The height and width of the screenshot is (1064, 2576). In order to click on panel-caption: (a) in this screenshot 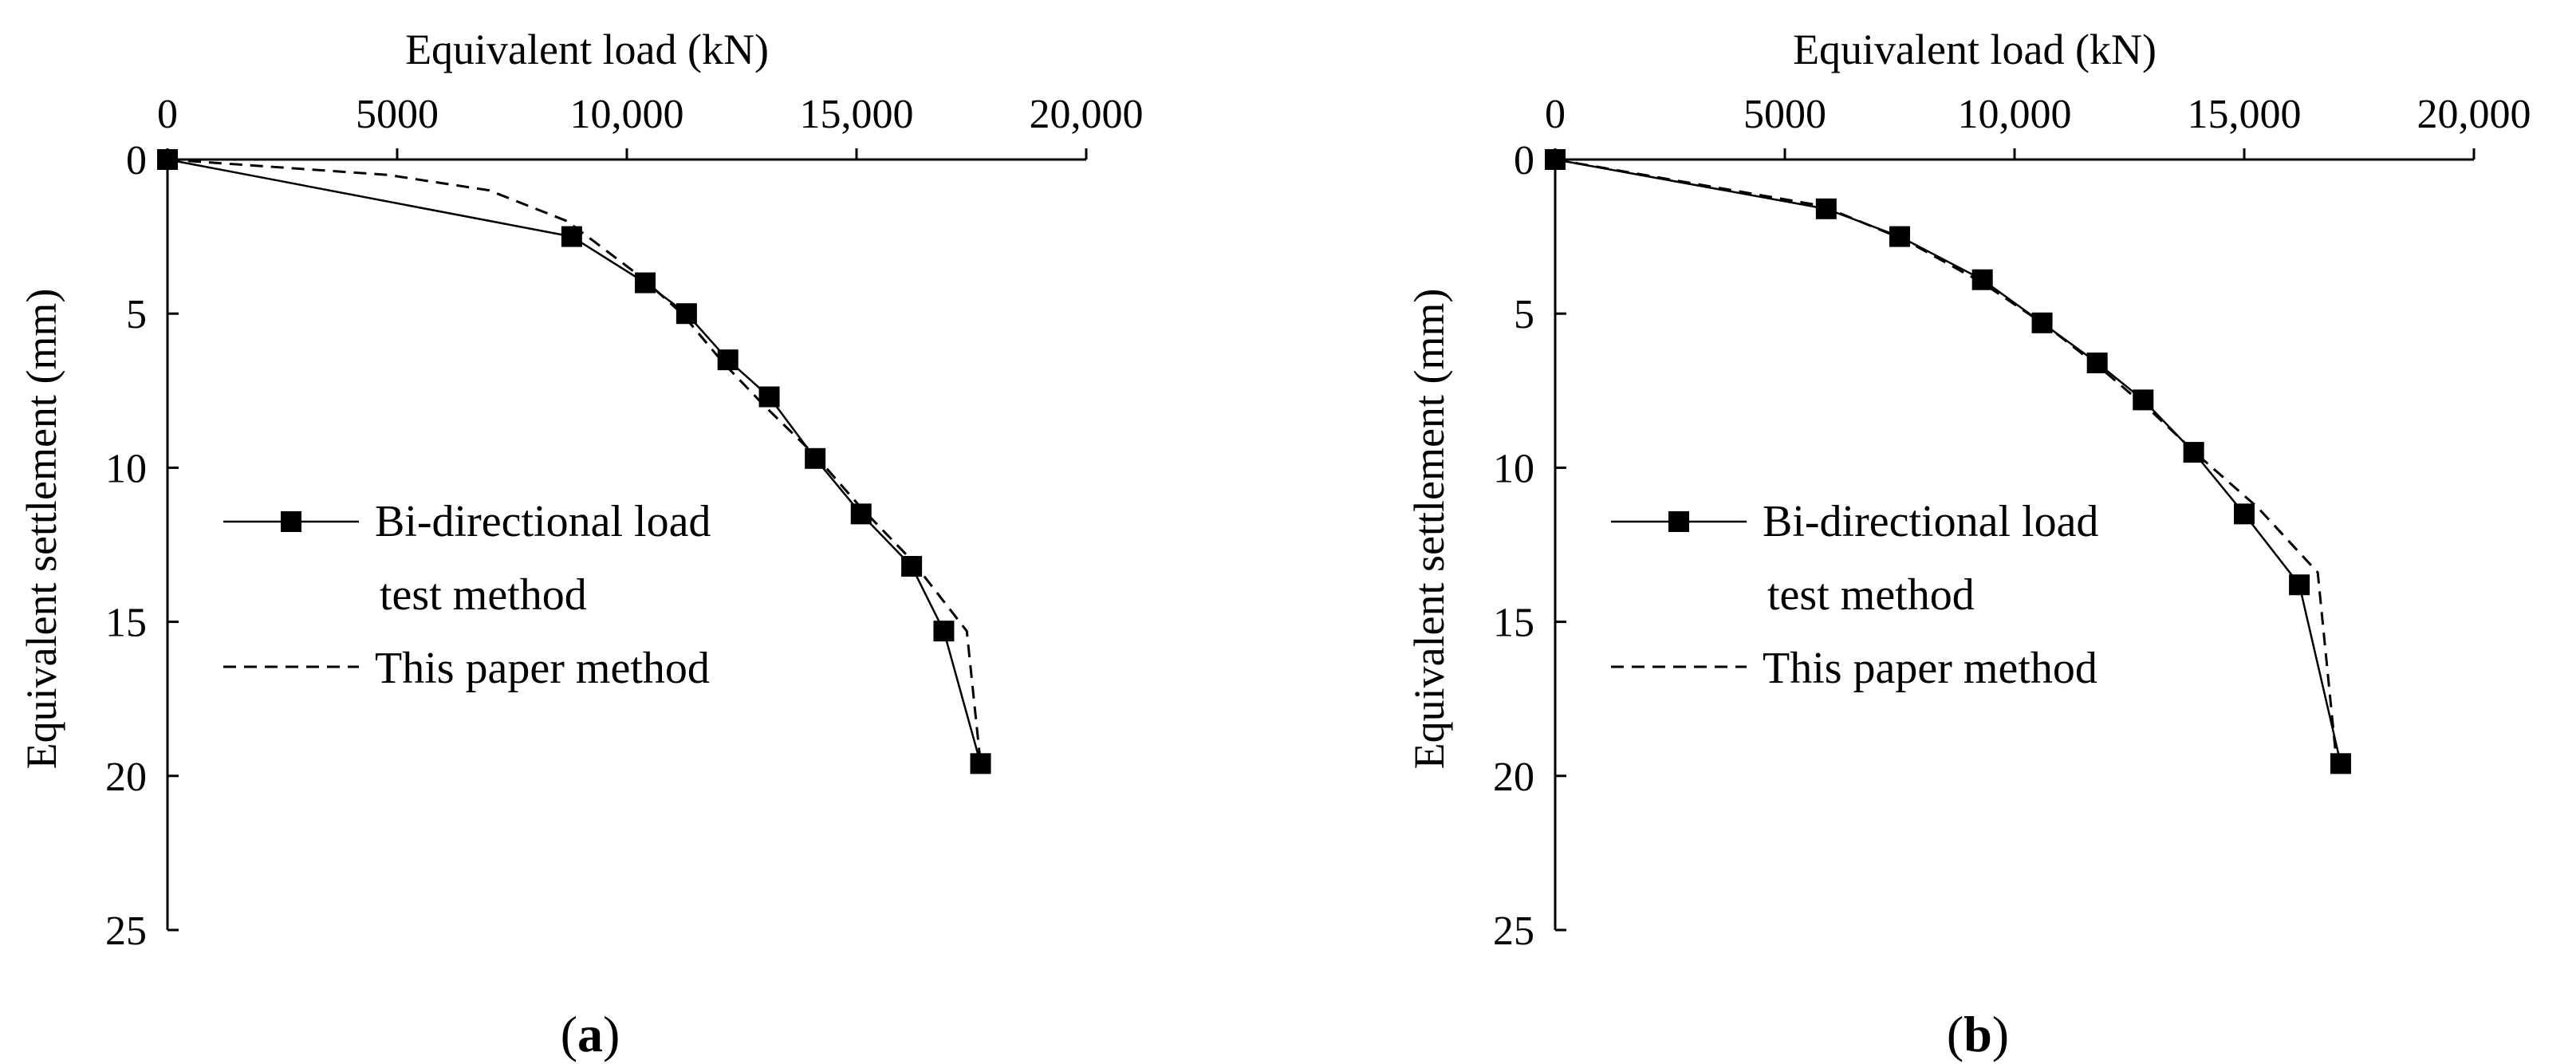, I will do `click(590, 1034)`.